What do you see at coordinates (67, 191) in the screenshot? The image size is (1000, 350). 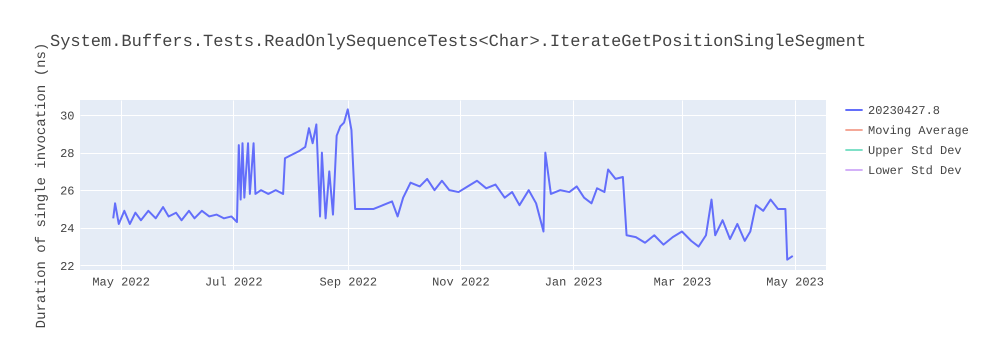 I see `y-tick-label: 26` at bounding box center [67, 191].